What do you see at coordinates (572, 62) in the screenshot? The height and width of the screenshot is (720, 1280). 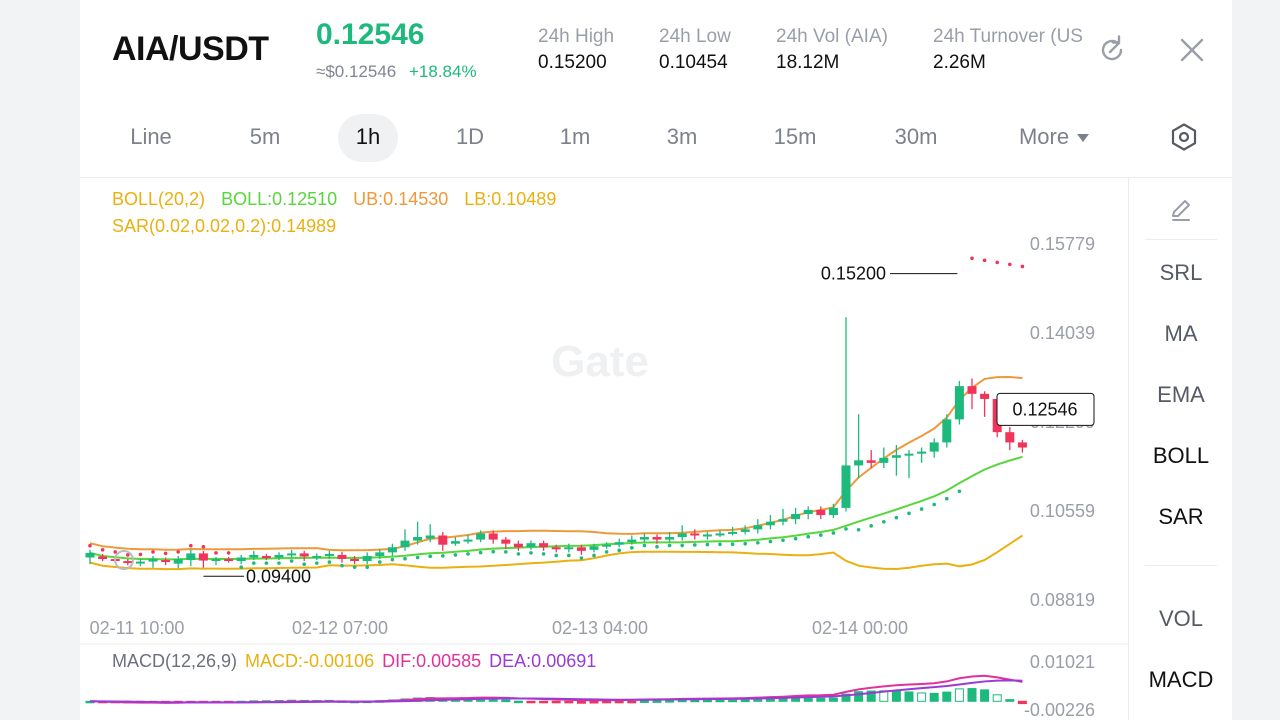 I see `stat-value: 0.15200` at bounding box center [572, 62].